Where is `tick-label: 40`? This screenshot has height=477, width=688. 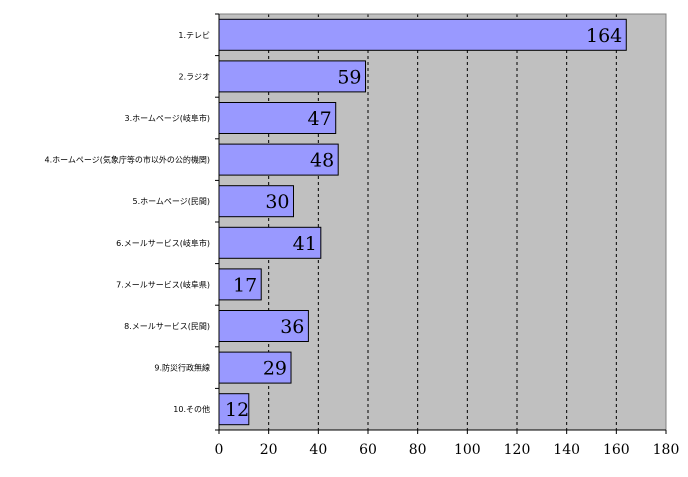
tick-label: 40 is located at coordinates (318, 450).